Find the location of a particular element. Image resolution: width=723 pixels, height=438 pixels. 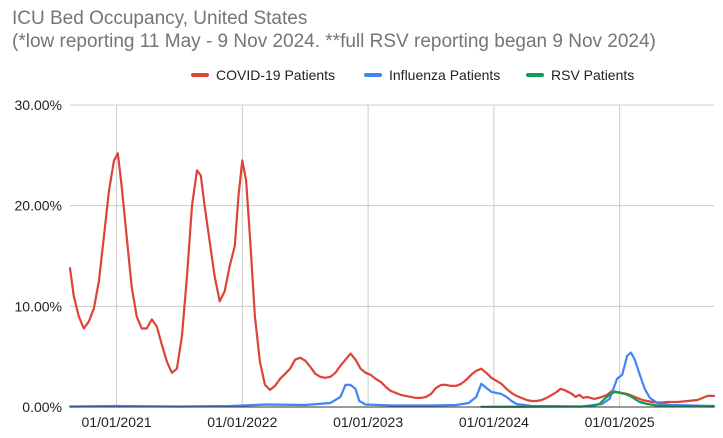

x-tick-label: 01/01/2022 is located at coordinates (242, 422).